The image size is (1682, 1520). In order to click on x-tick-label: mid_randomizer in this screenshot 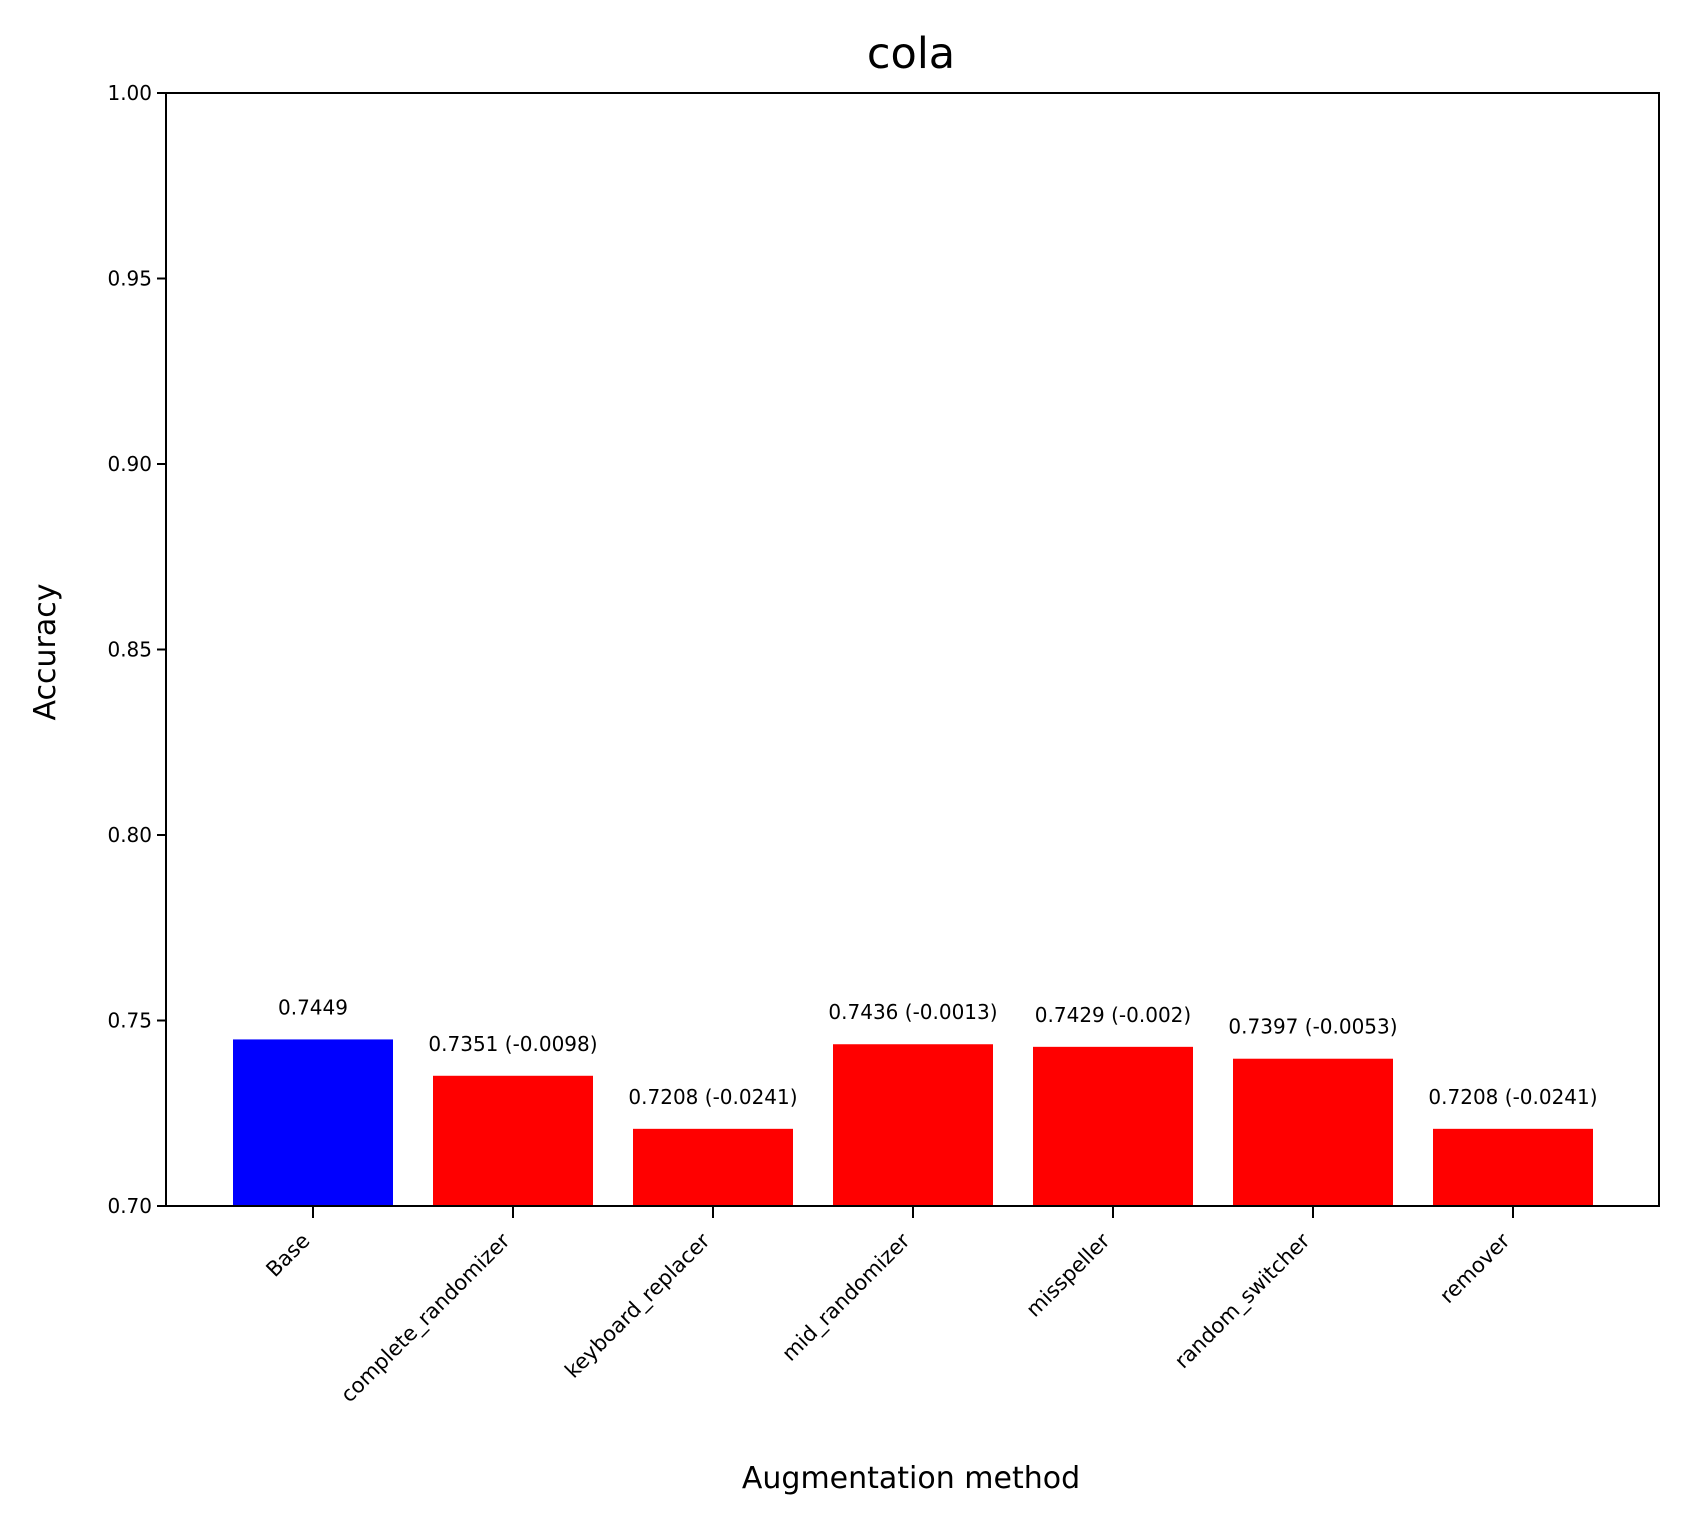, I will do `click(846, 1297)`.